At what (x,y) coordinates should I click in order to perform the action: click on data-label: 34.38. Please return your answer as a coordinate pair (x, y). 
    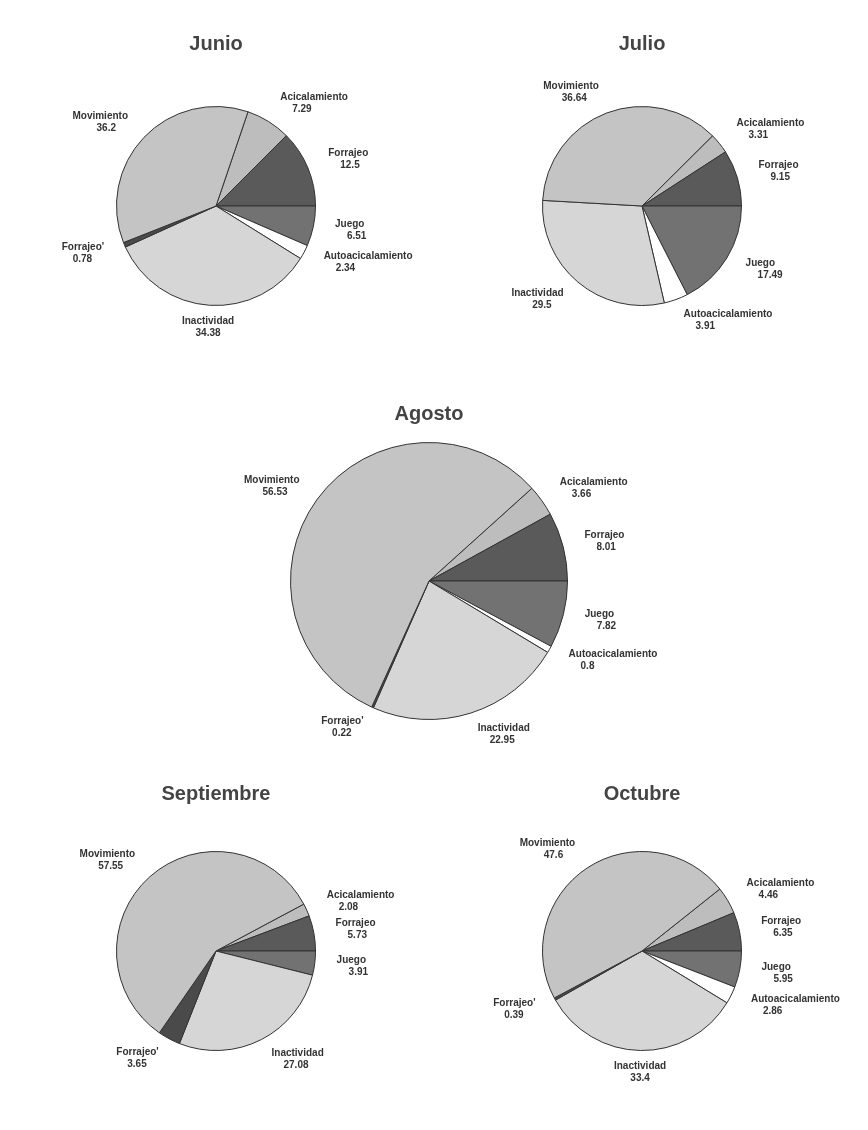
    Looking at the image, I should click on (208, 332).